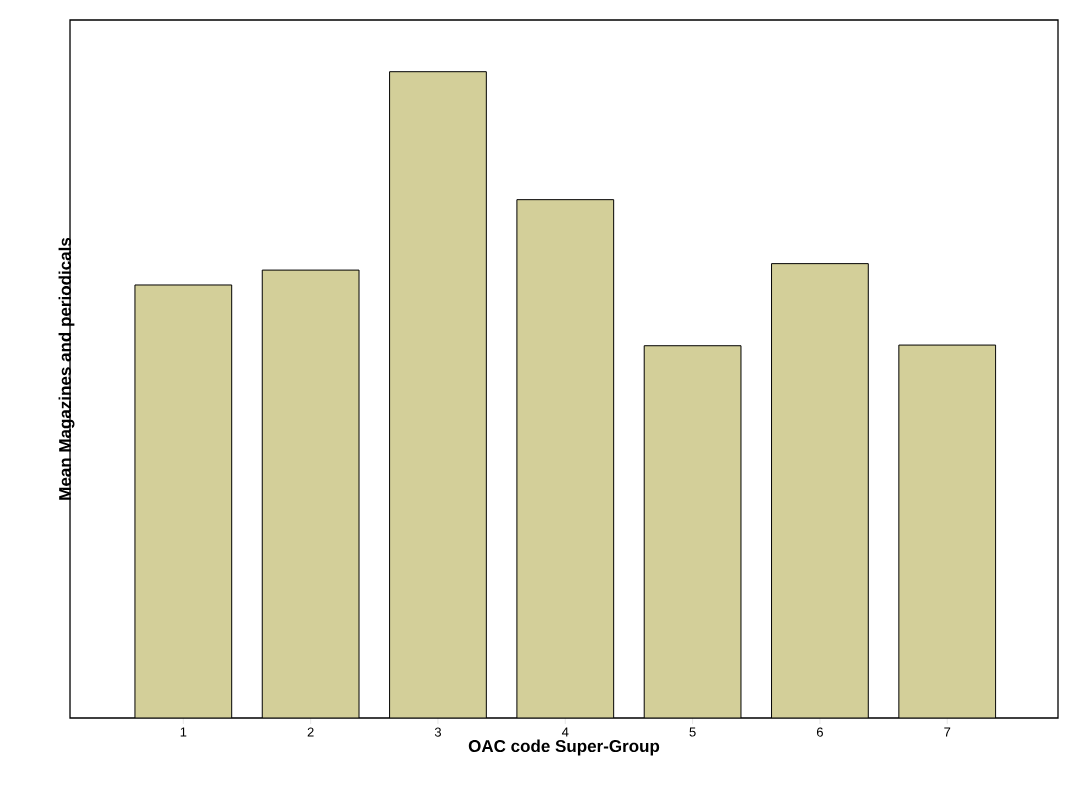  What do you see at coordinates (819, 732) in the screenshot?
I see `x-tick-label: 6` at bounding box center [819, 732].